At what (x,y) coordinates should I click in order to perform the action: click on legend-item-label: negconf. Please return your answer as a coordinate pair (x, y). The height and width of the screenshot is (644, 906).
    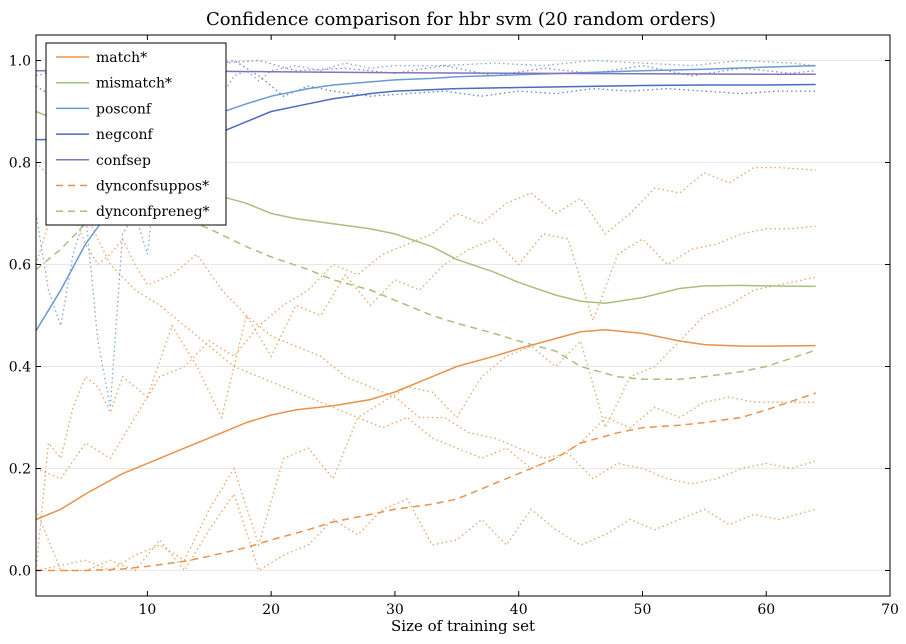
    Looking at the image, I should click on (125, 135).